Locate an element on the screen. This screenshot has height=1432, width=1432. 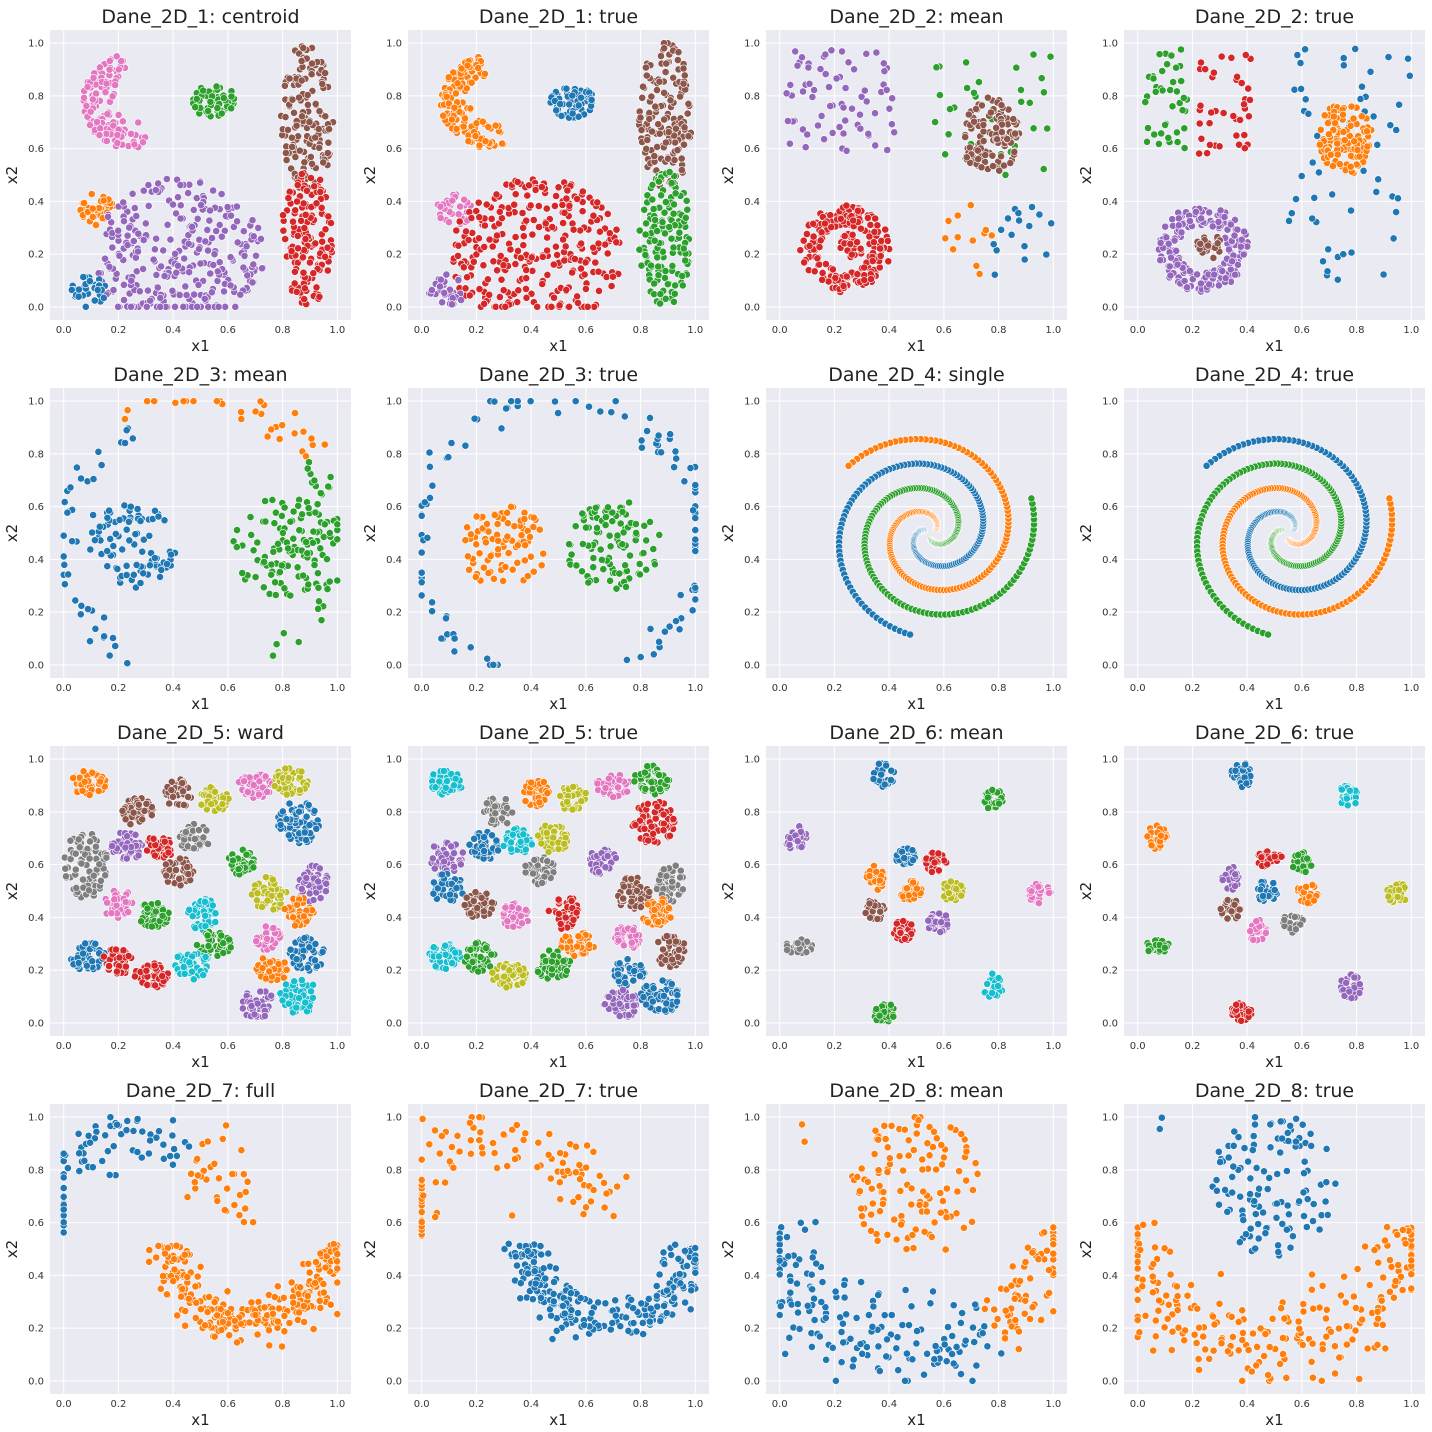
x-tick-label: 0.2 is located at coordinates (476, 330).